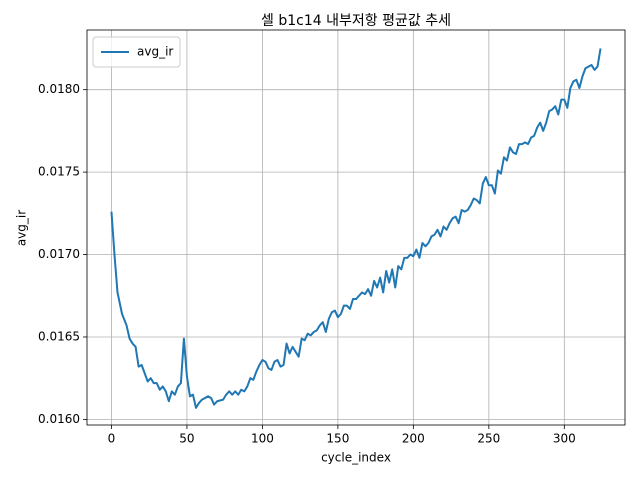 Image resolution: width=640 pixels, height=480 pixels. What do you see at coordinates (136, 52) in the screenshot?
I see `legend-box` at bounding box center [136, 52].